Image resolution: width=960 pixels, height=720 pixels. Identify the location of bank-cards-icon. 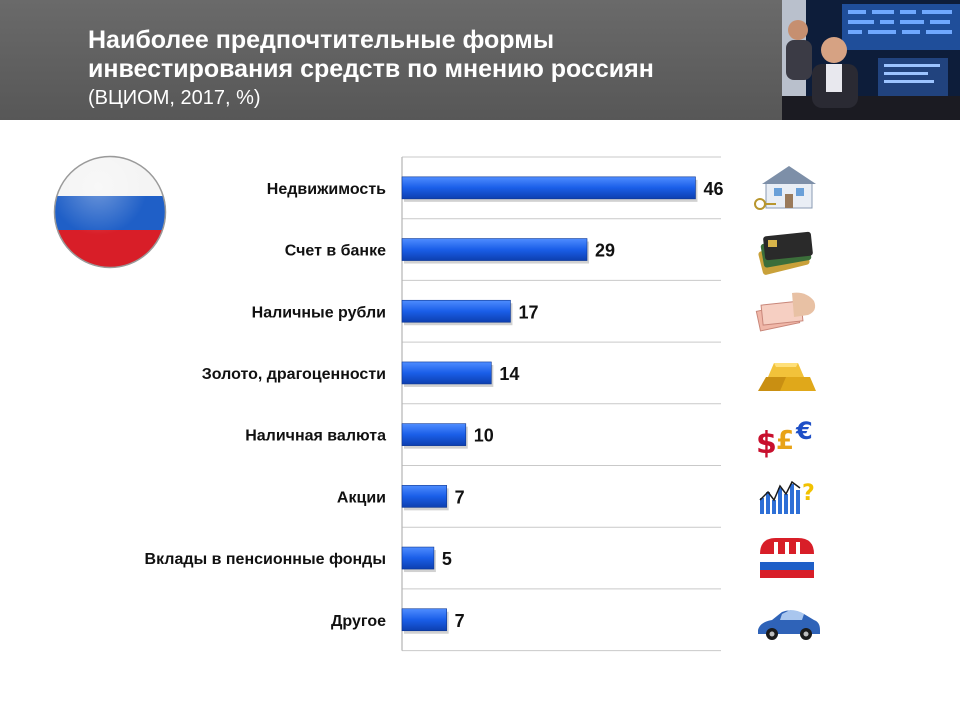
(787, 250).